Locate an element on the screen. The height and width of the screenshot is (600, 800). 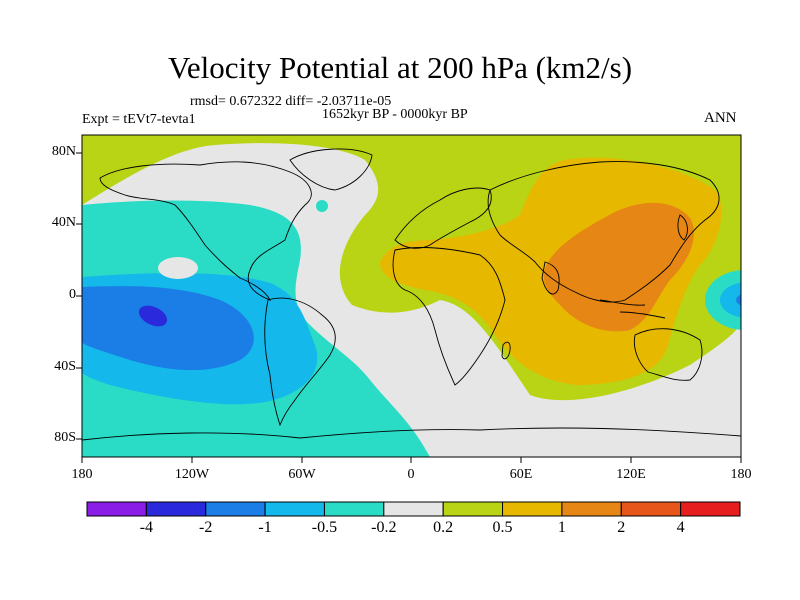
period-label: 1652kyr BP - 0000kyr BP is located at coordinates (395, 114).